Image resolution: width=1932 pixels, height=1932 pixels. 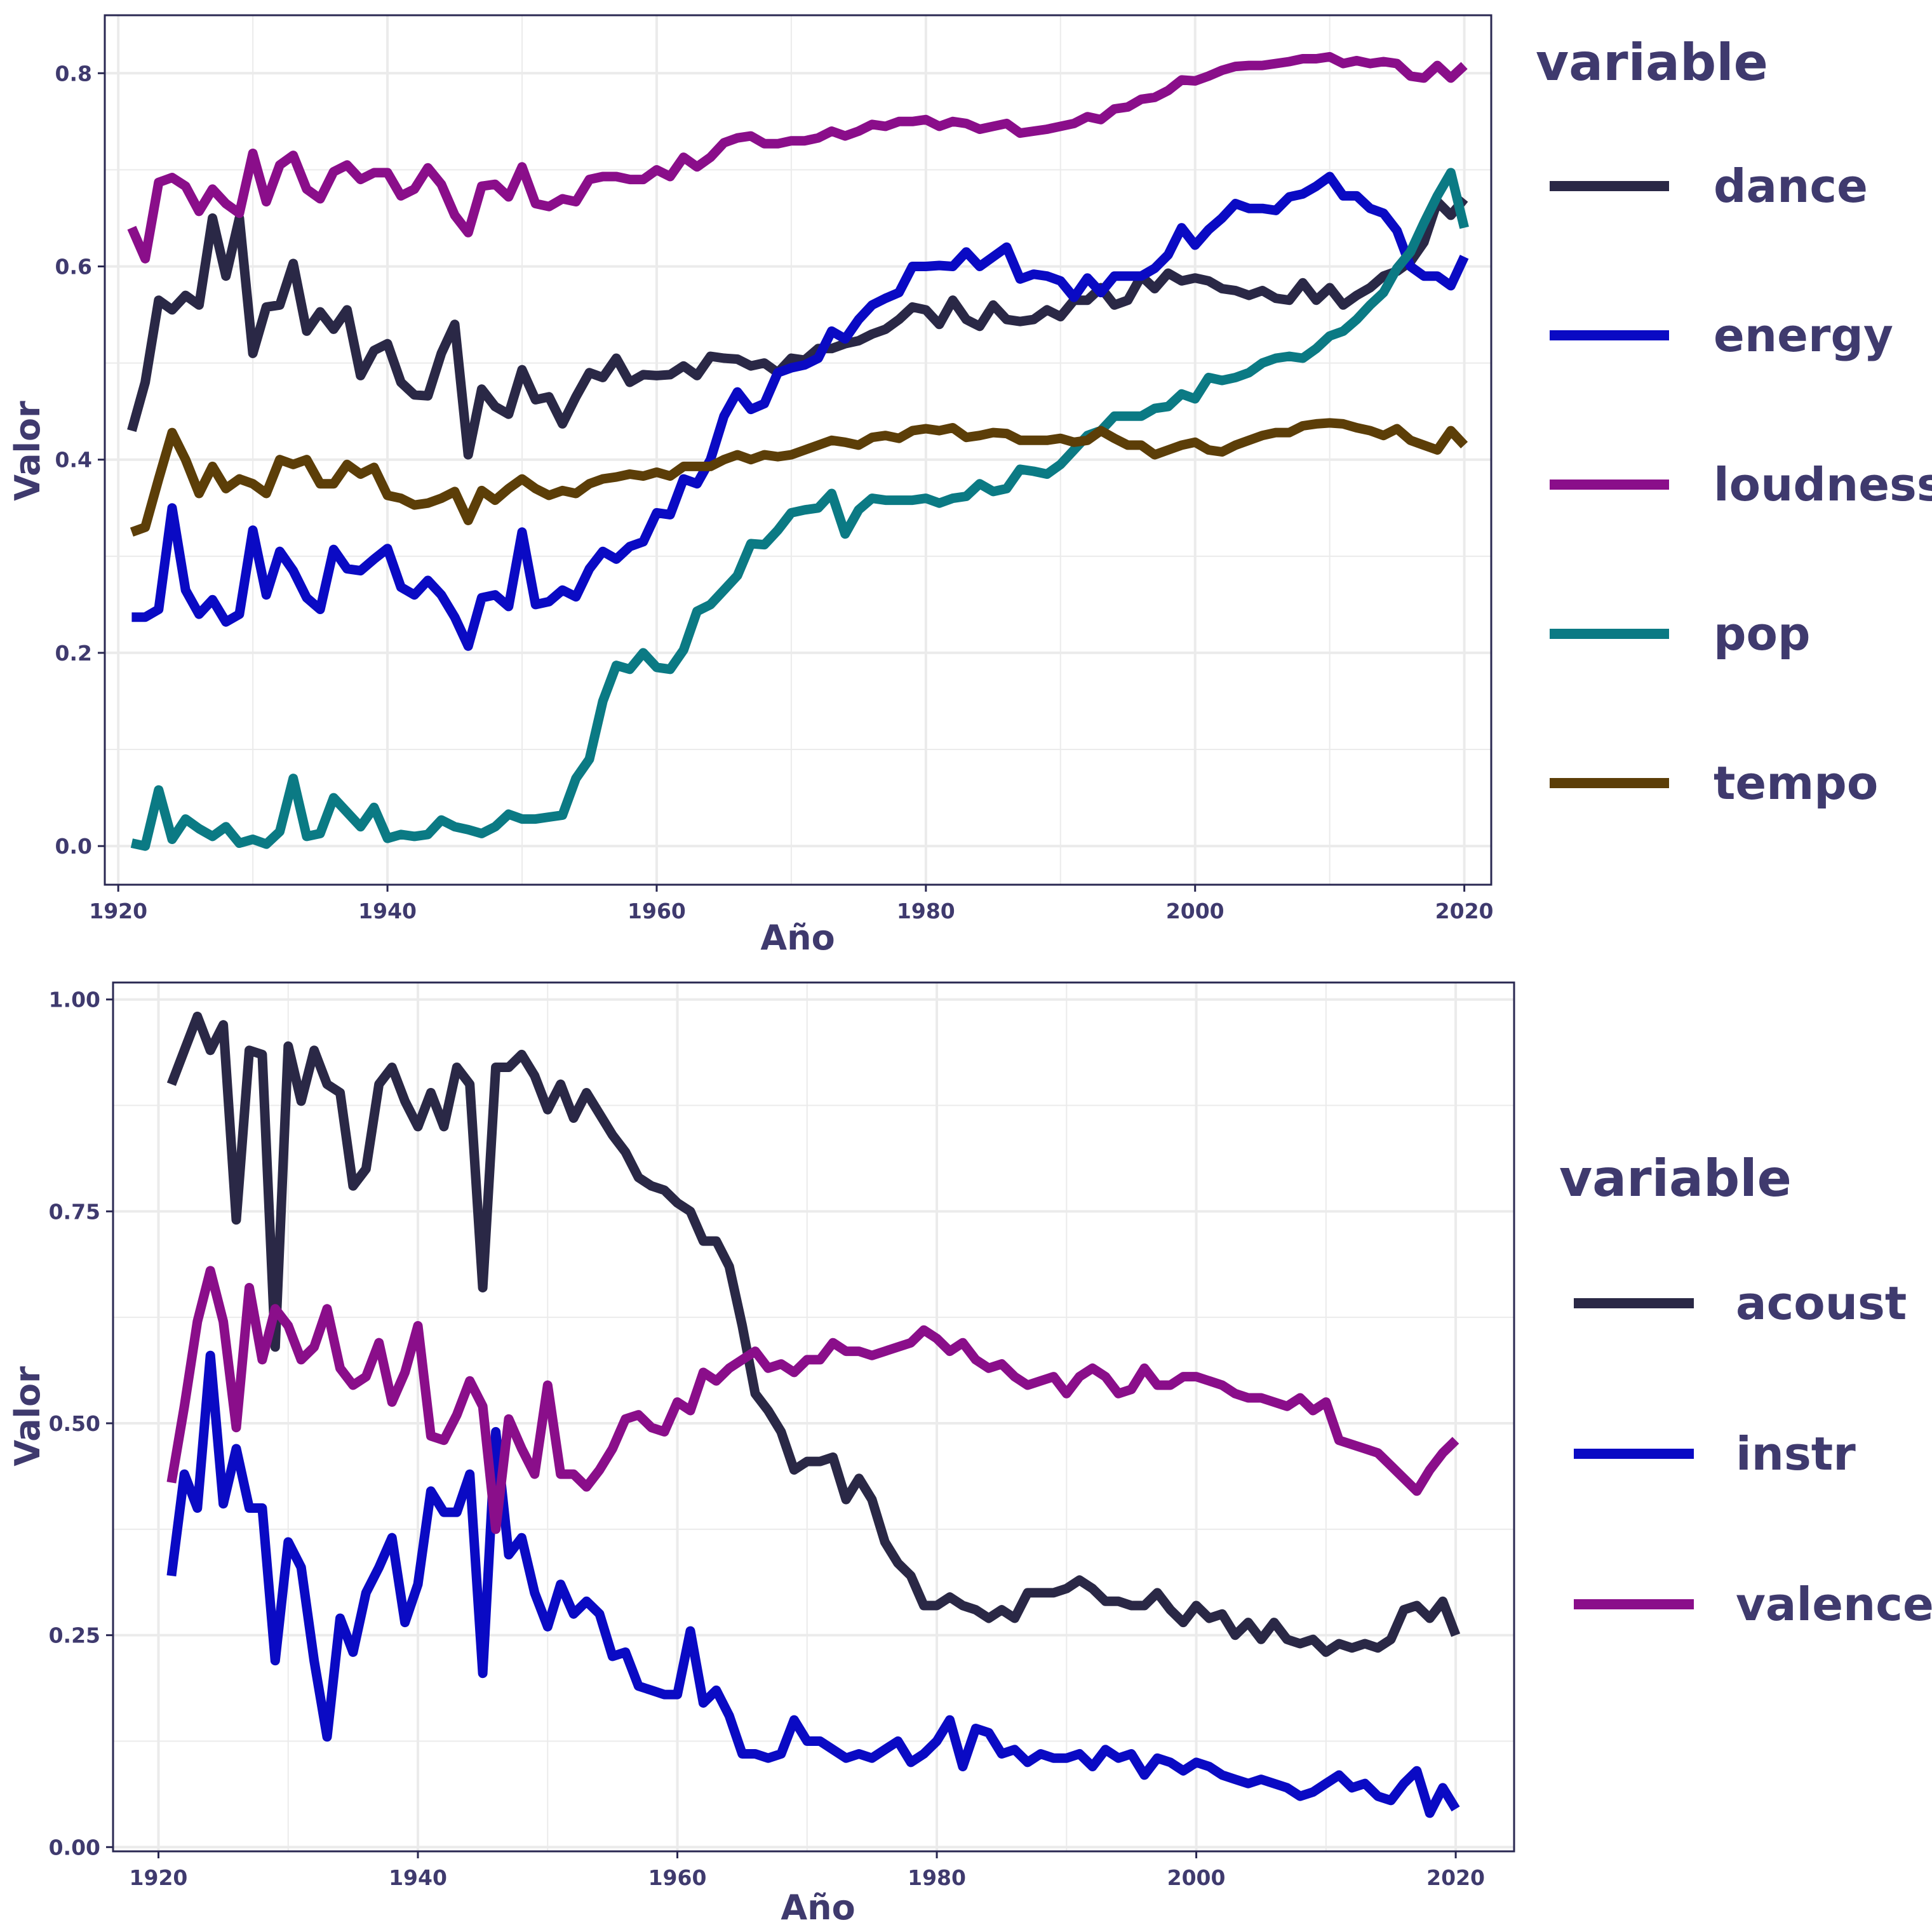 What do you see at coordinates (73, 266) in the screenshot?
I see `y-tick-label: 0.6` at bounding box center [73, 266].